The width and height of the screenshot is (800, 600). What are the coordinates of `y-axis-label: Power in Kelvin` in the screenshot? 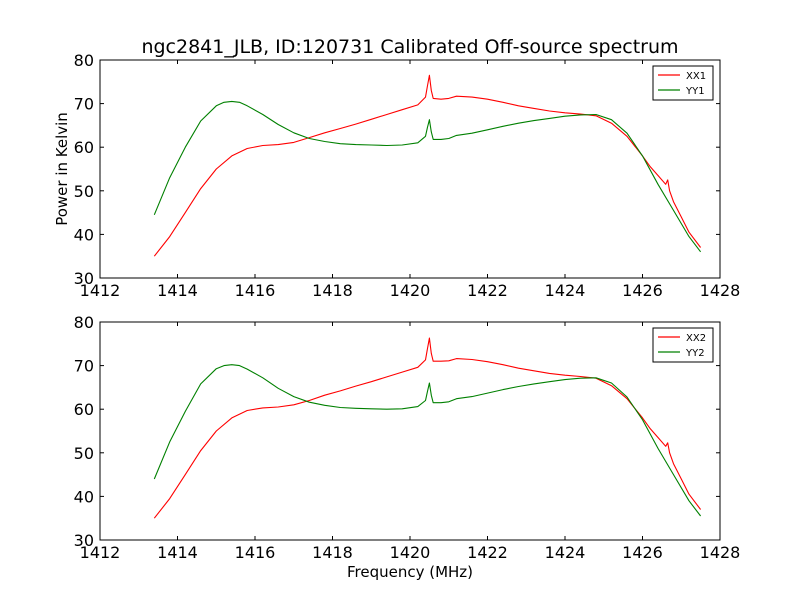 It's located at (62, 169).